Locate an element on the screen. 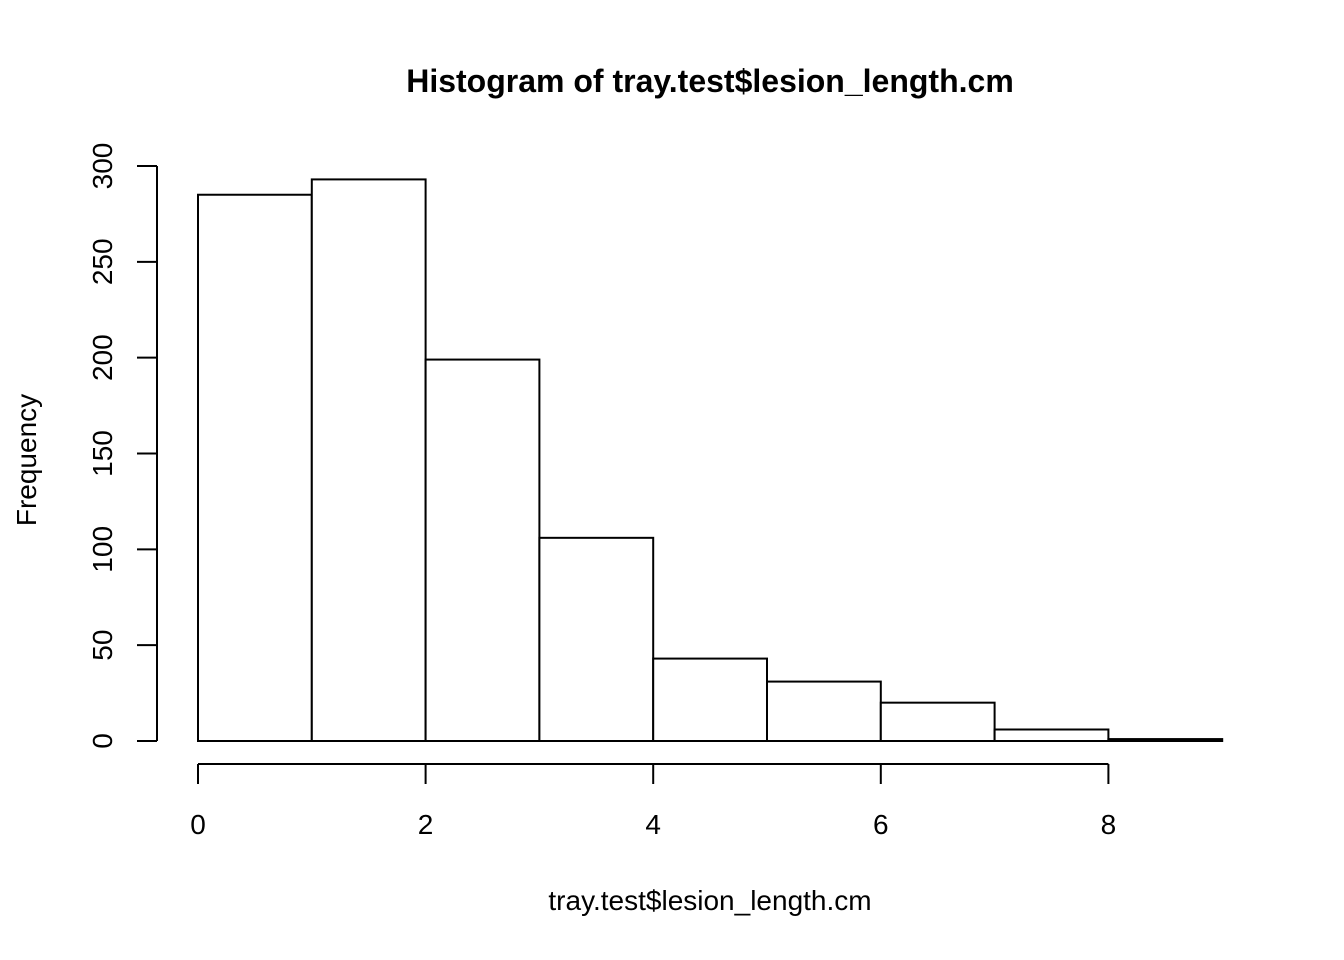 The height and width of the screenshot is (960, 1344). y-tick-label-3: 150 is located at coordinates (102, 453).